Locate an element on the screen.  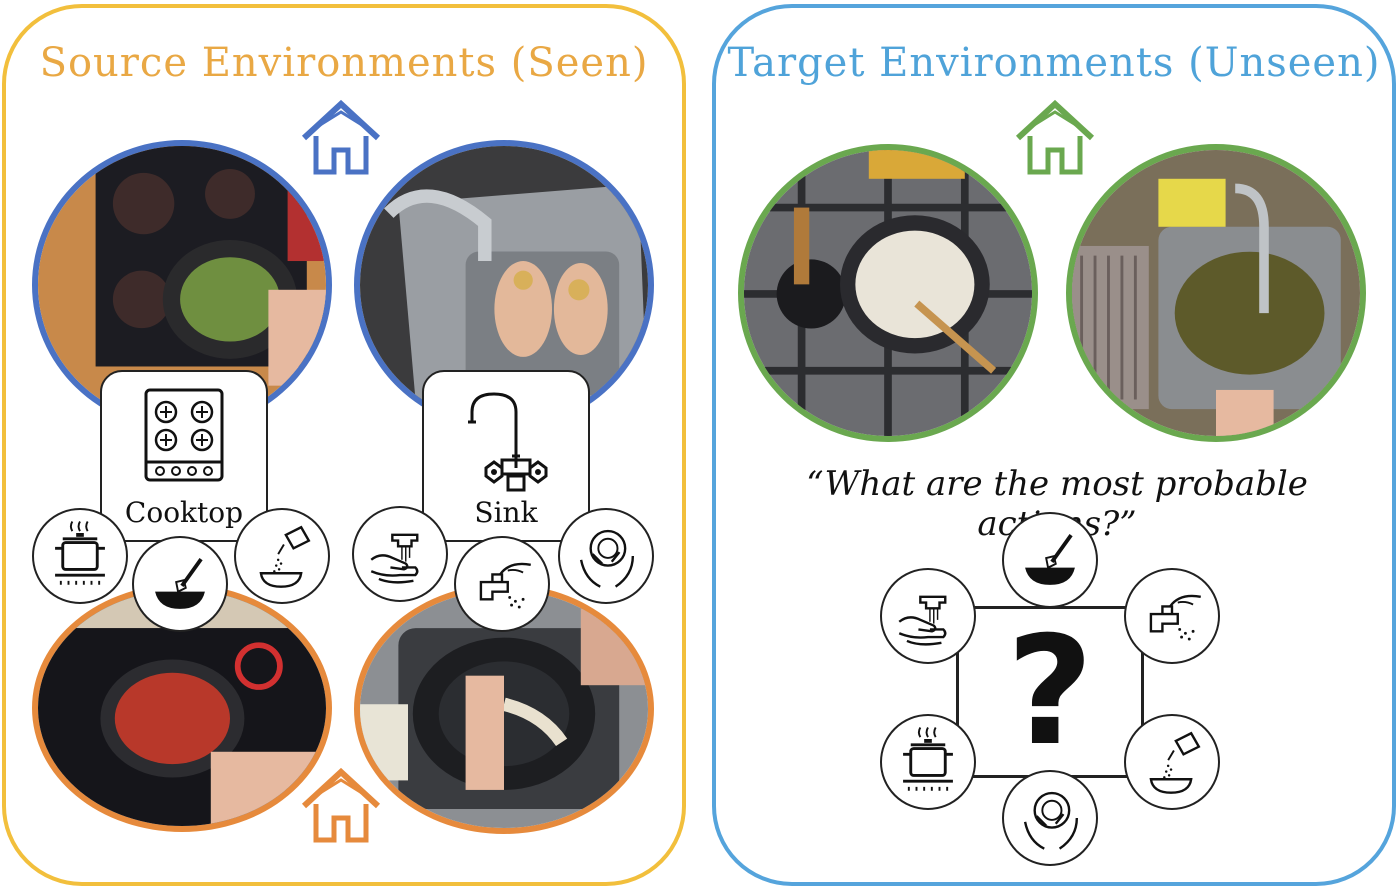
question-text: “What are the most probable actions?” is located at coordinates (1057, 504).